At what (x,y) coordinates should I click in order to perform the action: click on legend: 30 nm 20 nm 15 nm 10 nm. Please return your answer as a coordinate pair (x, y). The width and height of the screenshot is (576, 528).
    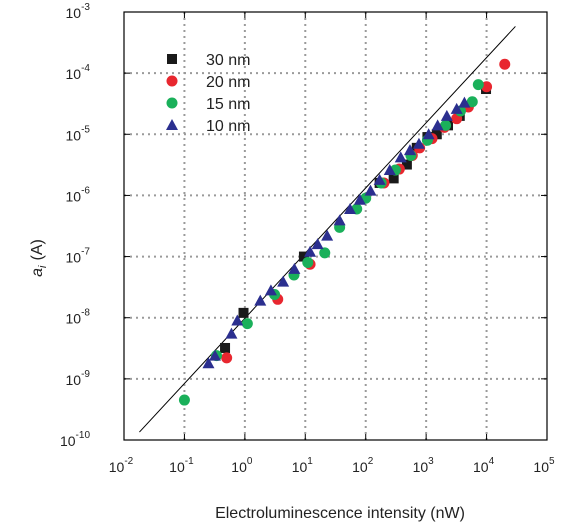
    Looking at the image, I should click on (208, 93).